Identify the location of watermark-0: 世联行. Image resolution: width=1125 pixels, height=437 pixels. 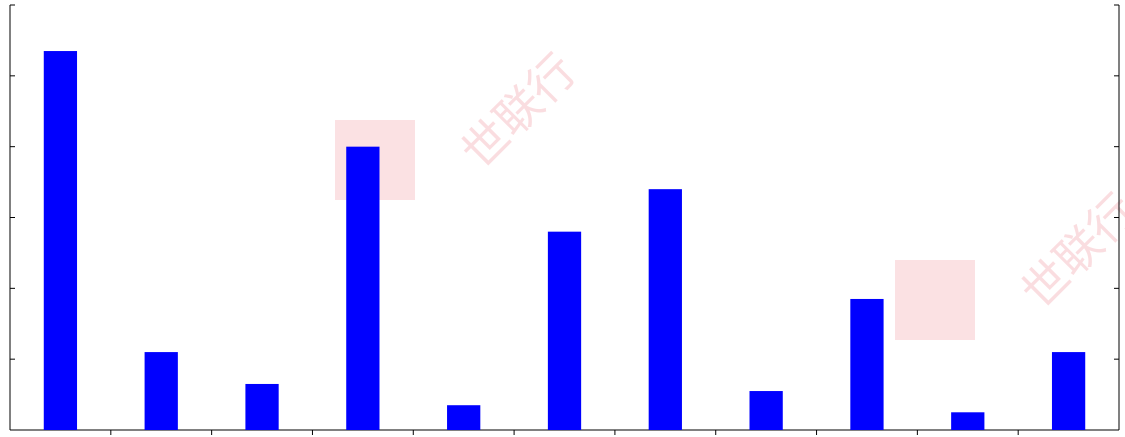
(461, 121).